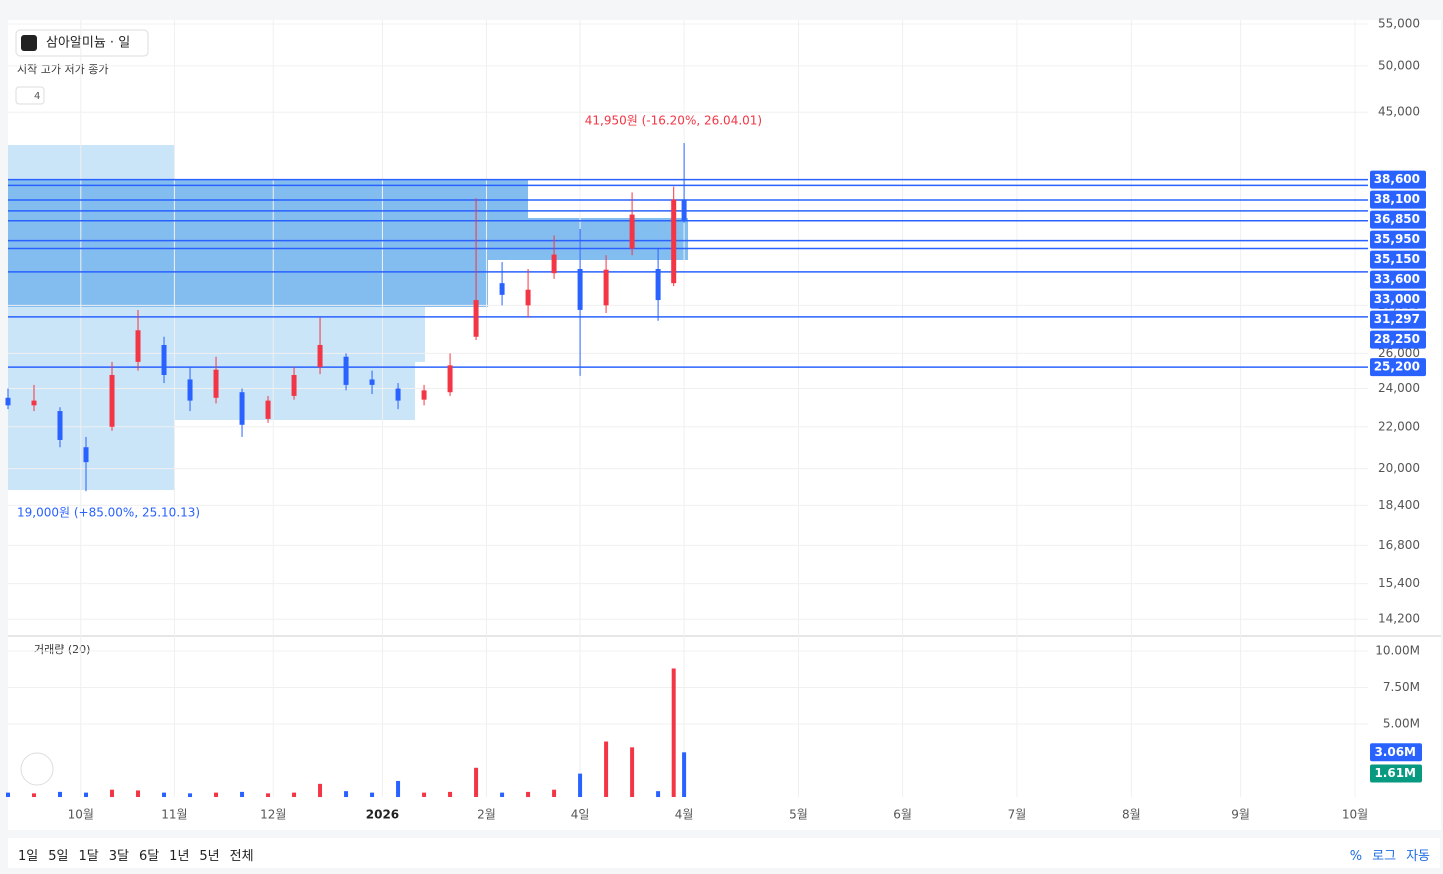 This screenshot has width=1443, height=874. I want to click on price-badge-label: 35,950, so click(1397, 239).